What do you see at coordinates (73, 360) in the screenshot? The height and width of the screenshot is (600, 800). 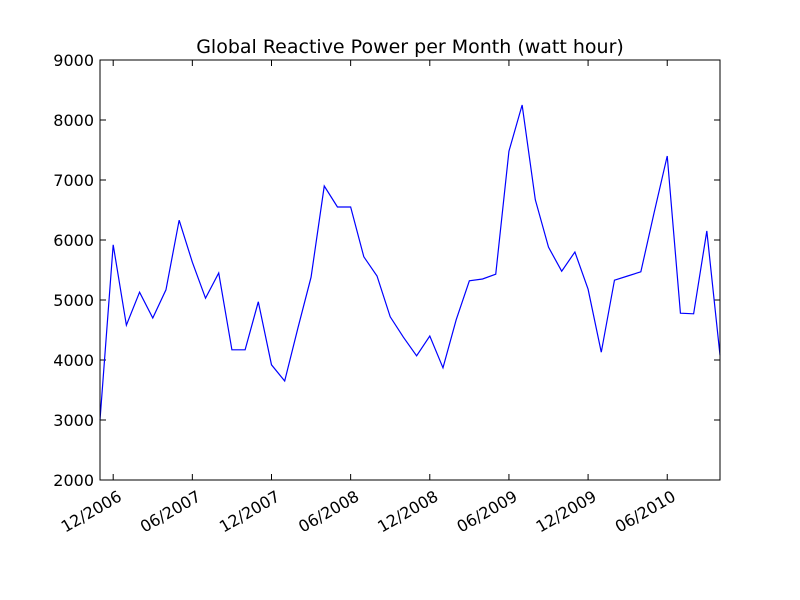 I see `y-tick-label: 4000` at bounding box center [73, 360].